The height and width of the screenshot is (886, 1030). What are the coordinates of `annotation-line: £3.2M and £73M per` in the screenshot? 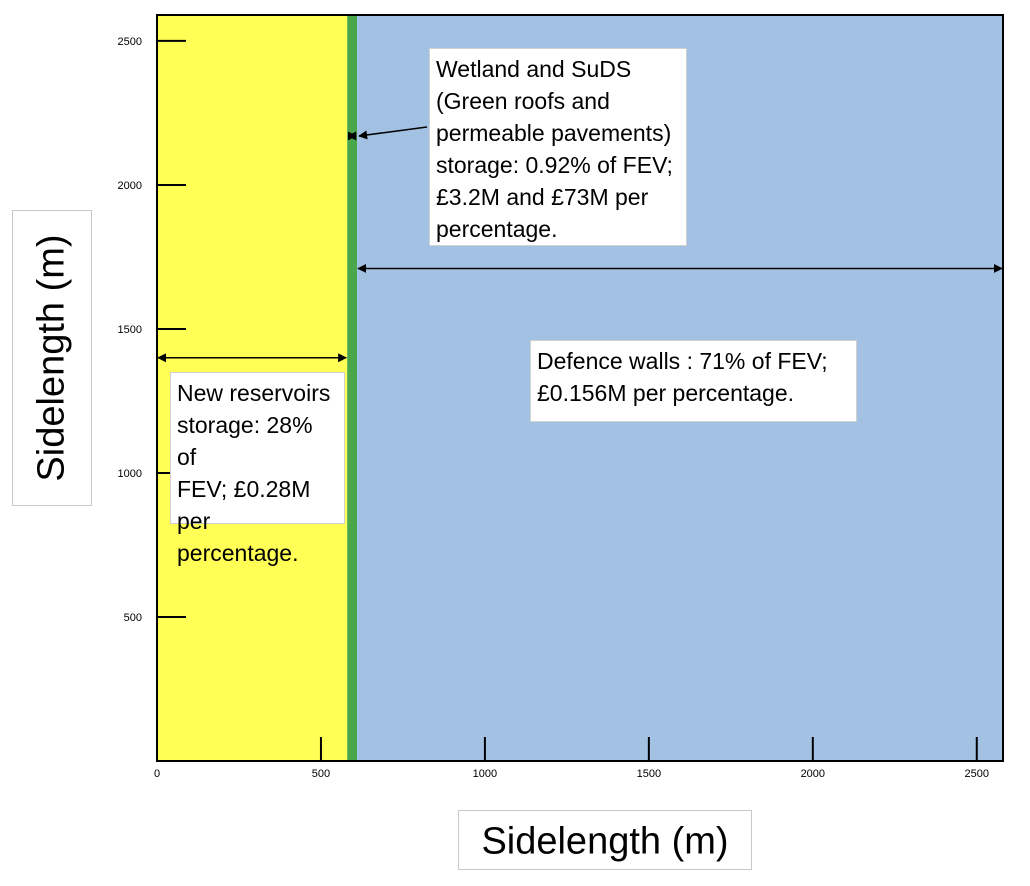 It's located at (542, 197).